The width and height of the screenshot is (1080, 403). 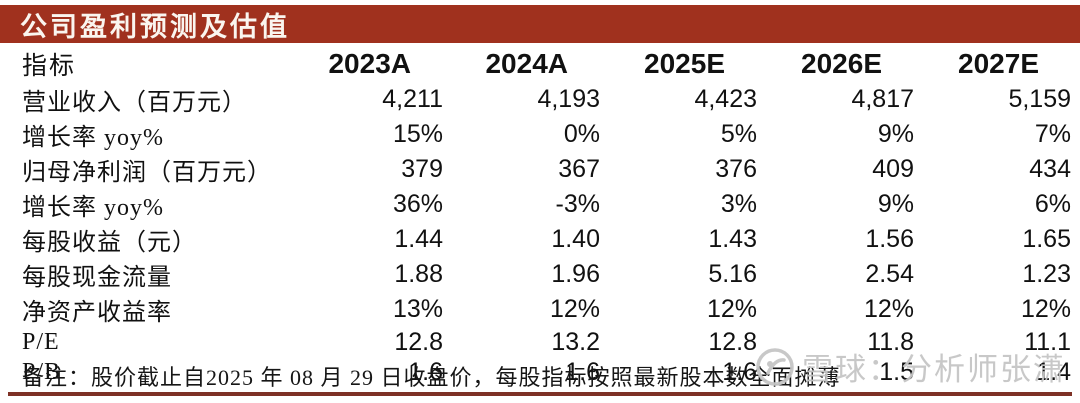 I want to click on row-label: P/E, so click(x=41, y=341).